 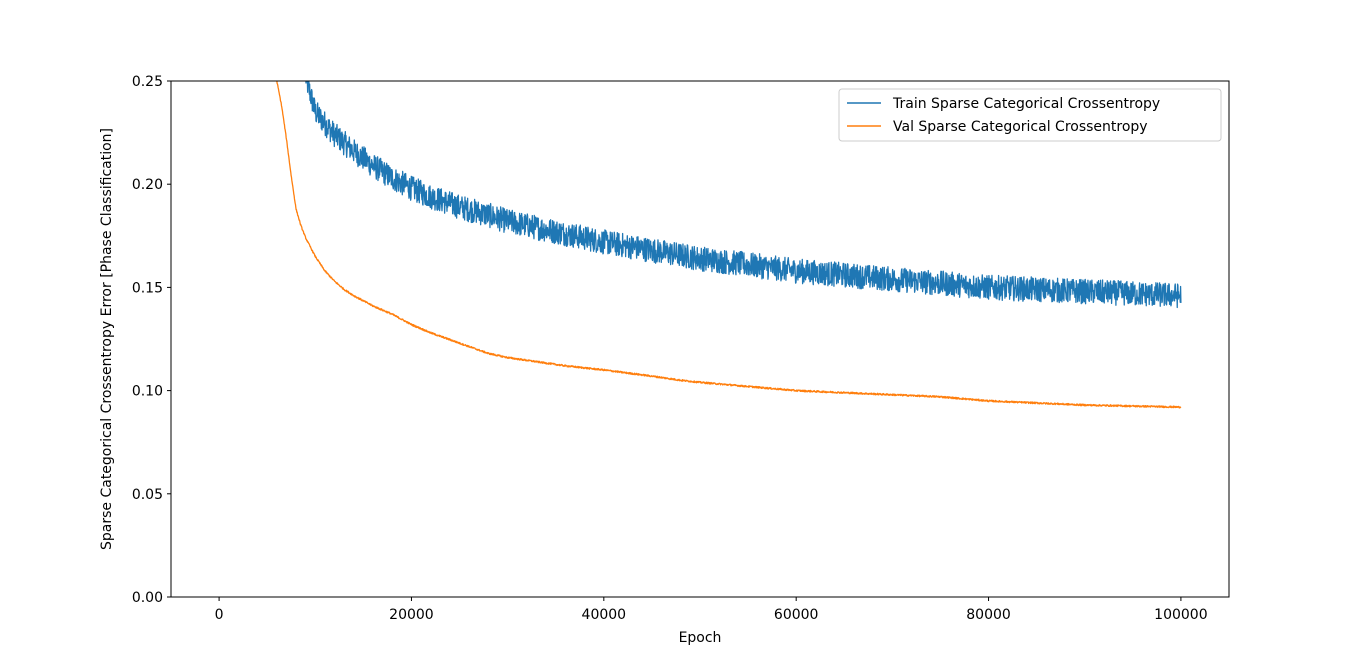 What do you see at coordinates (1020, 127) in the screenshot?
I see `legend-entry-label: Val Sparse Categorical Crossentropy` at bounding box center [1020, 127].